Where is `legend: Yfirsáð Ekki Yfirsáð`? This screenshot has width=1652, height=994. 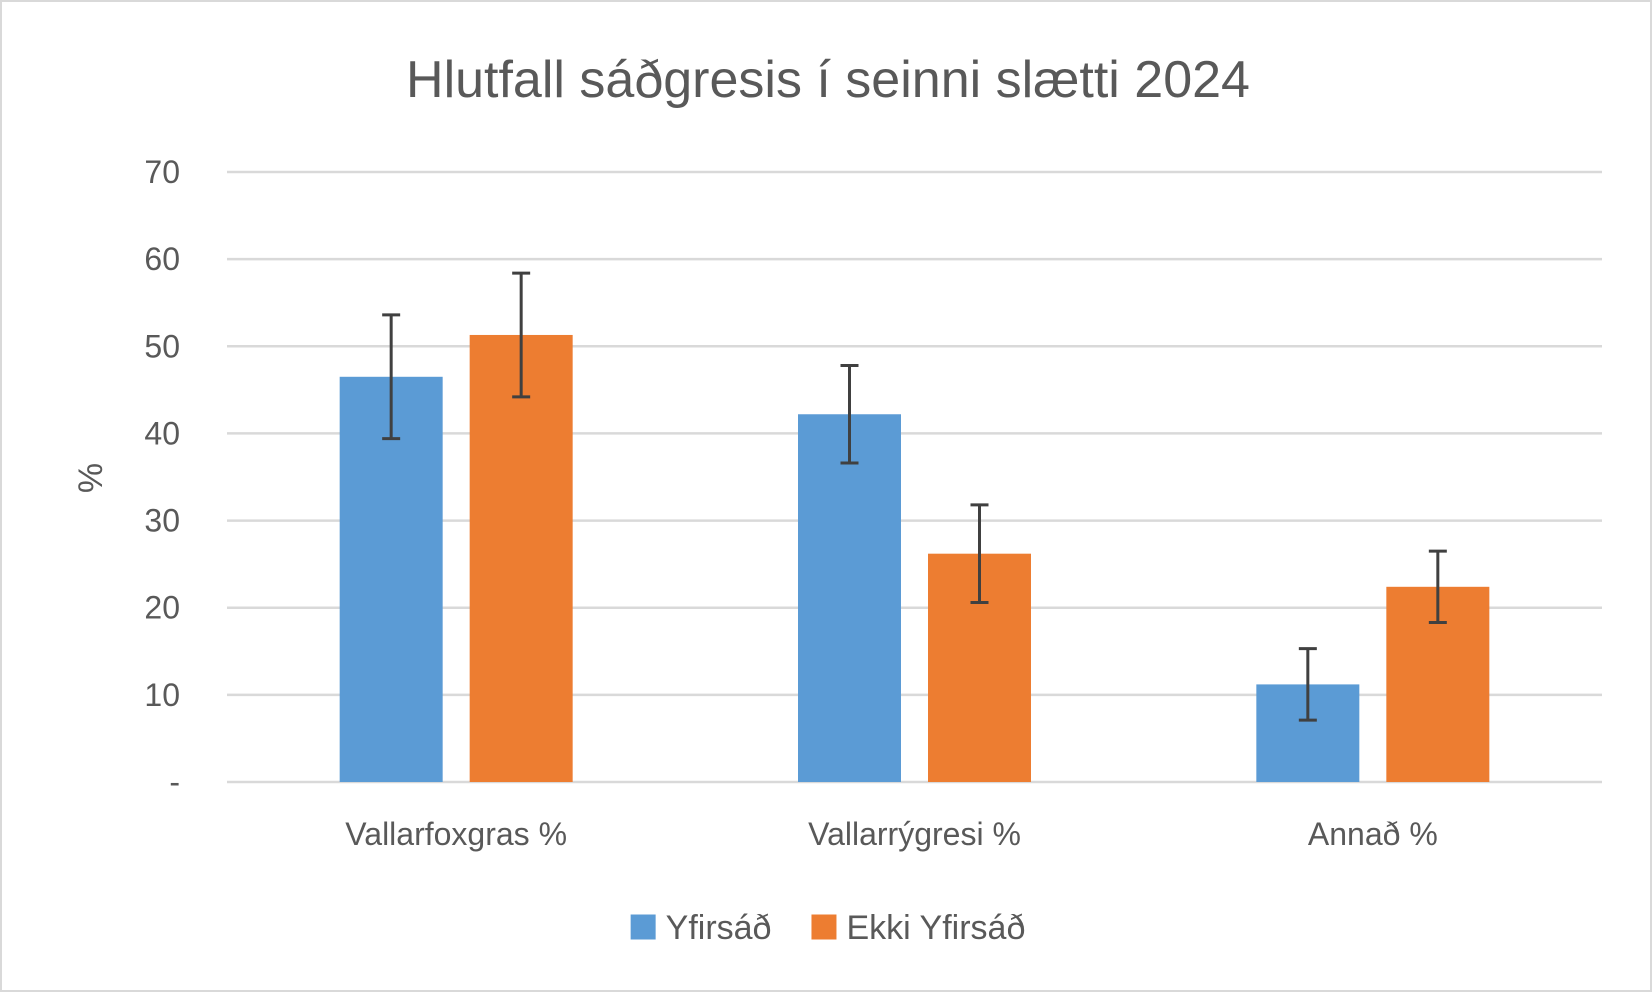 legend: Yfirsáð Ekki Yfirsáð is located at coordinates (827, 928).